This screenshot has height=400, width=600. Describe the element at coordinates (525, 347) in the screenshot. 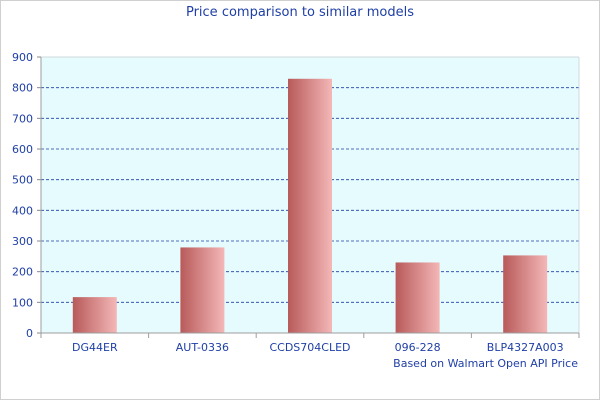

I see `x-tick-label: BLP4327A003` at that location.